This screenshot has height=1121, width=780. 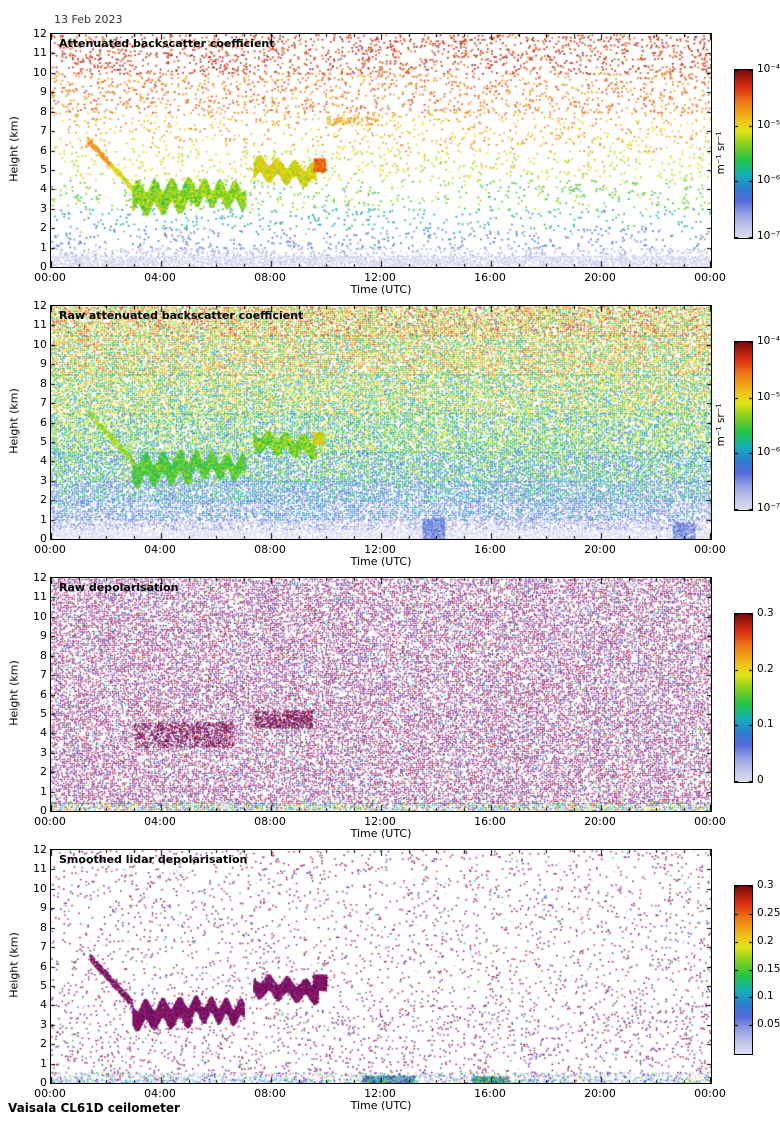 I want to click on panel-title: Raw depolarisation, so click(x=119, y=587).